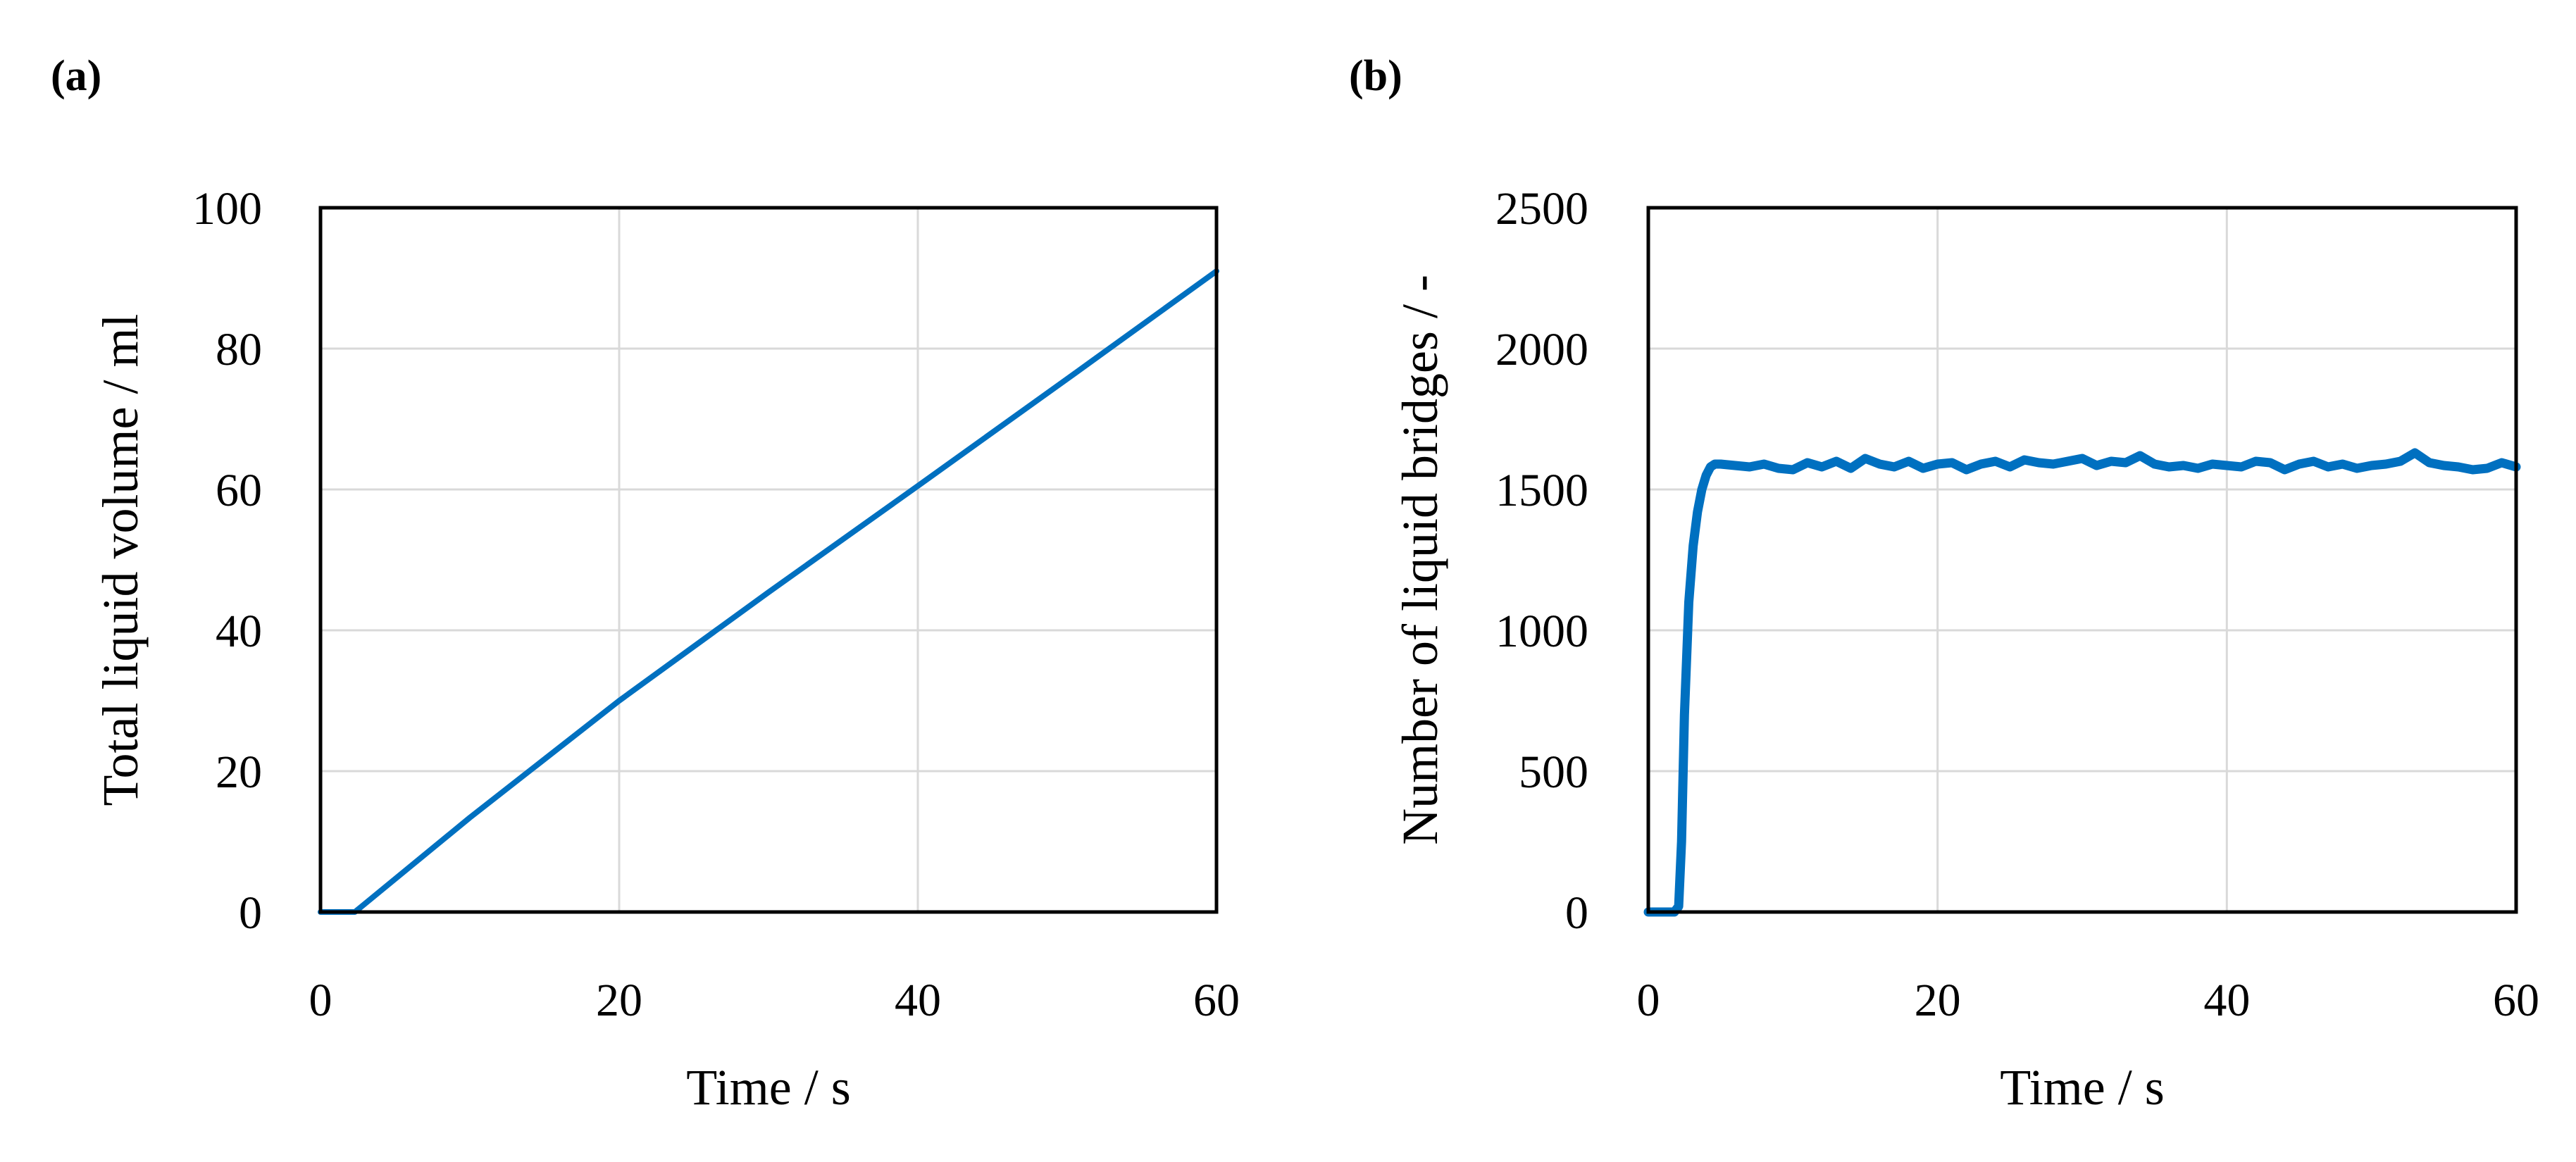 Image resolution: width=2576 pixels, height=1162 pixels. Describe the element at coordinates (1541, 209) in the screenshot. I see `y-tick-label: 2500` at that location.